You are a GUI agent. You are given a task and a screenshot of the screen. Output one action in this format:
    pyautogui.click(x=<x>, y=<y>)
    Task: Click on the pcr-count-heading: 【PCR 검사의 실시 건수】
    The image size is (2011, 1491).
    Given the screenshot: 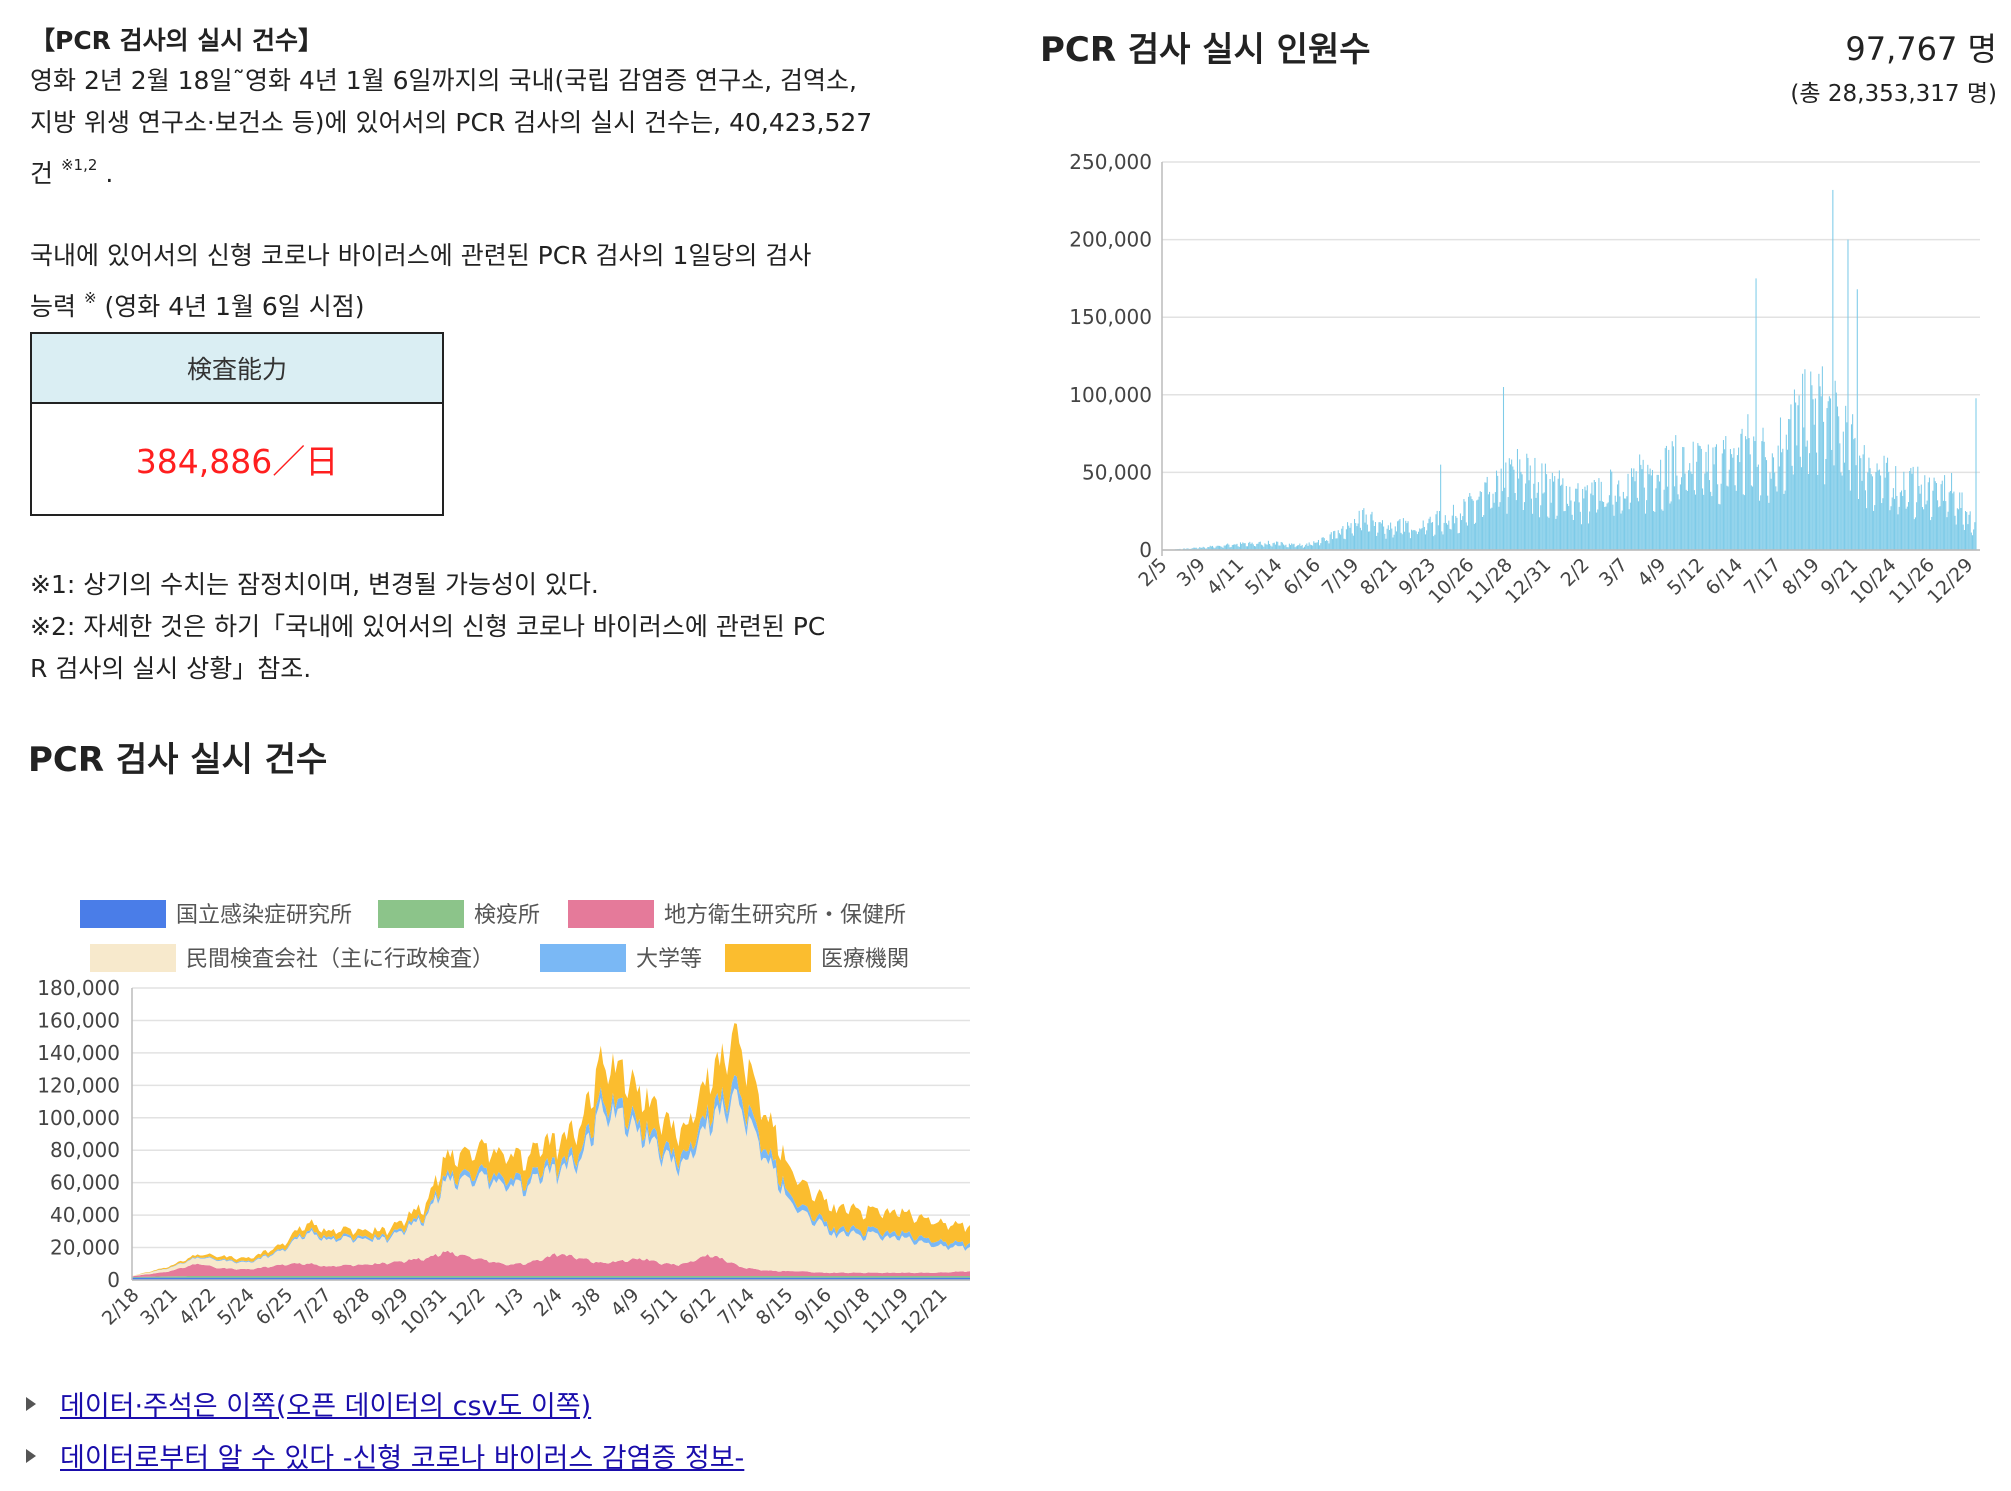 What is the action you would take?
    pyautogui.click(x=177, y=40)
    